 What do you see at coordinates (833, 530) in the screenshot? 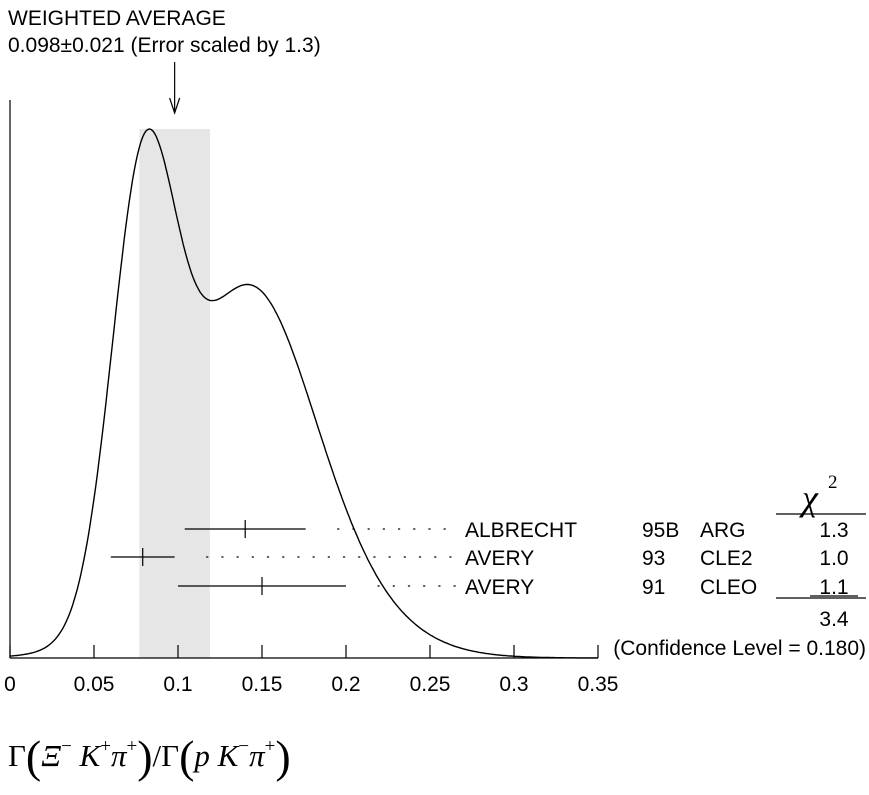
I see `measurement-chi2: 1.3` at bounding box center [833, 530].